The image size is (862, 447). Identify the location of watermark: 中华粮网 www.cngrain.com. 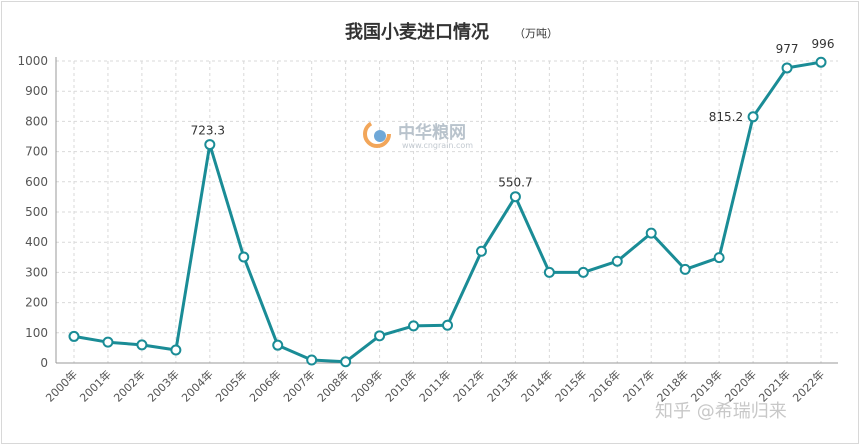
(418, 135).